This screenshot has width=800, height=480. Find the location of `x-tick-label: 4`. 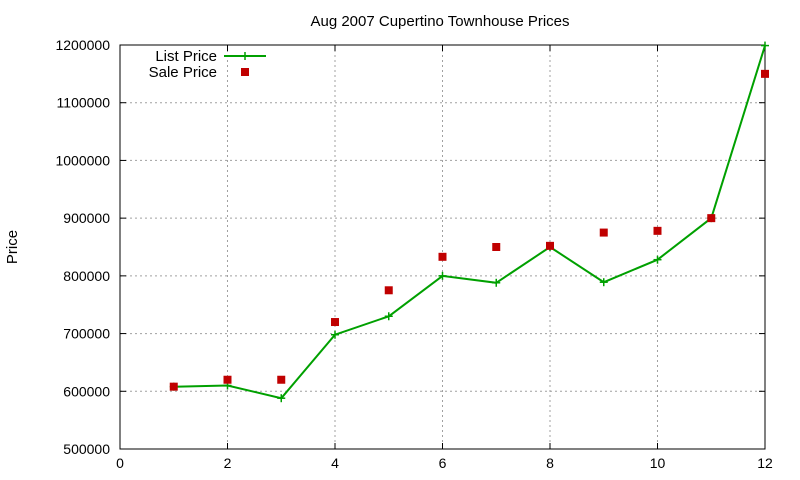

x-tick-label: 4 is located at coordinates (335, 463).